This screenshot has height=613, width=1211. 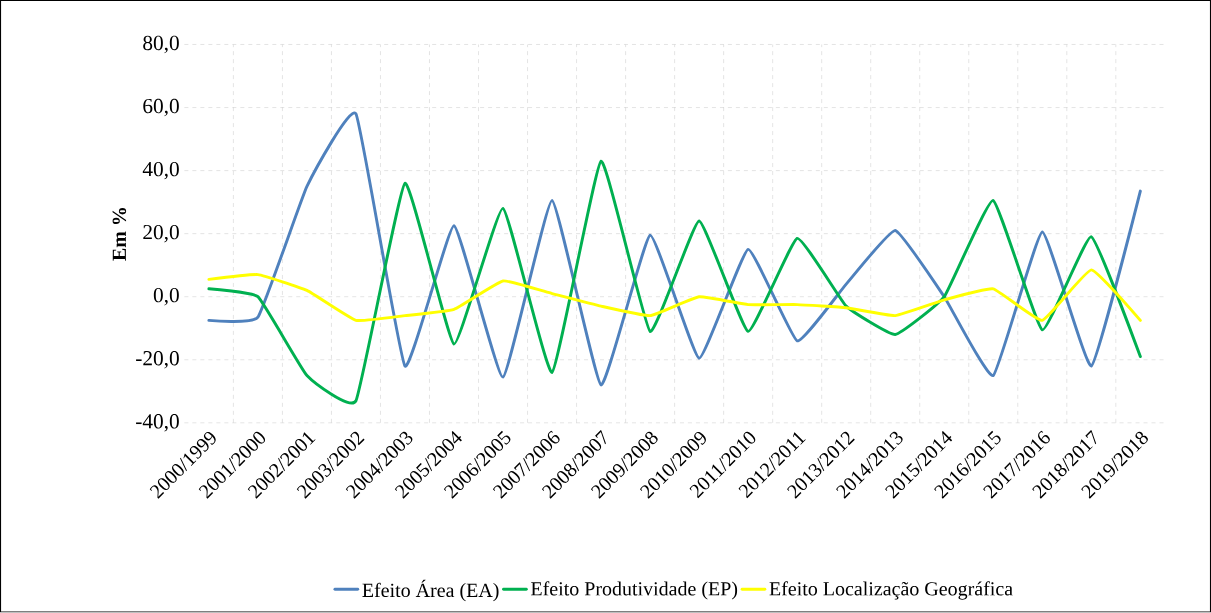 What do you see at coordinates (674, 295) in the screenshot?
I see `line-series` at bounding box center [674, 295].